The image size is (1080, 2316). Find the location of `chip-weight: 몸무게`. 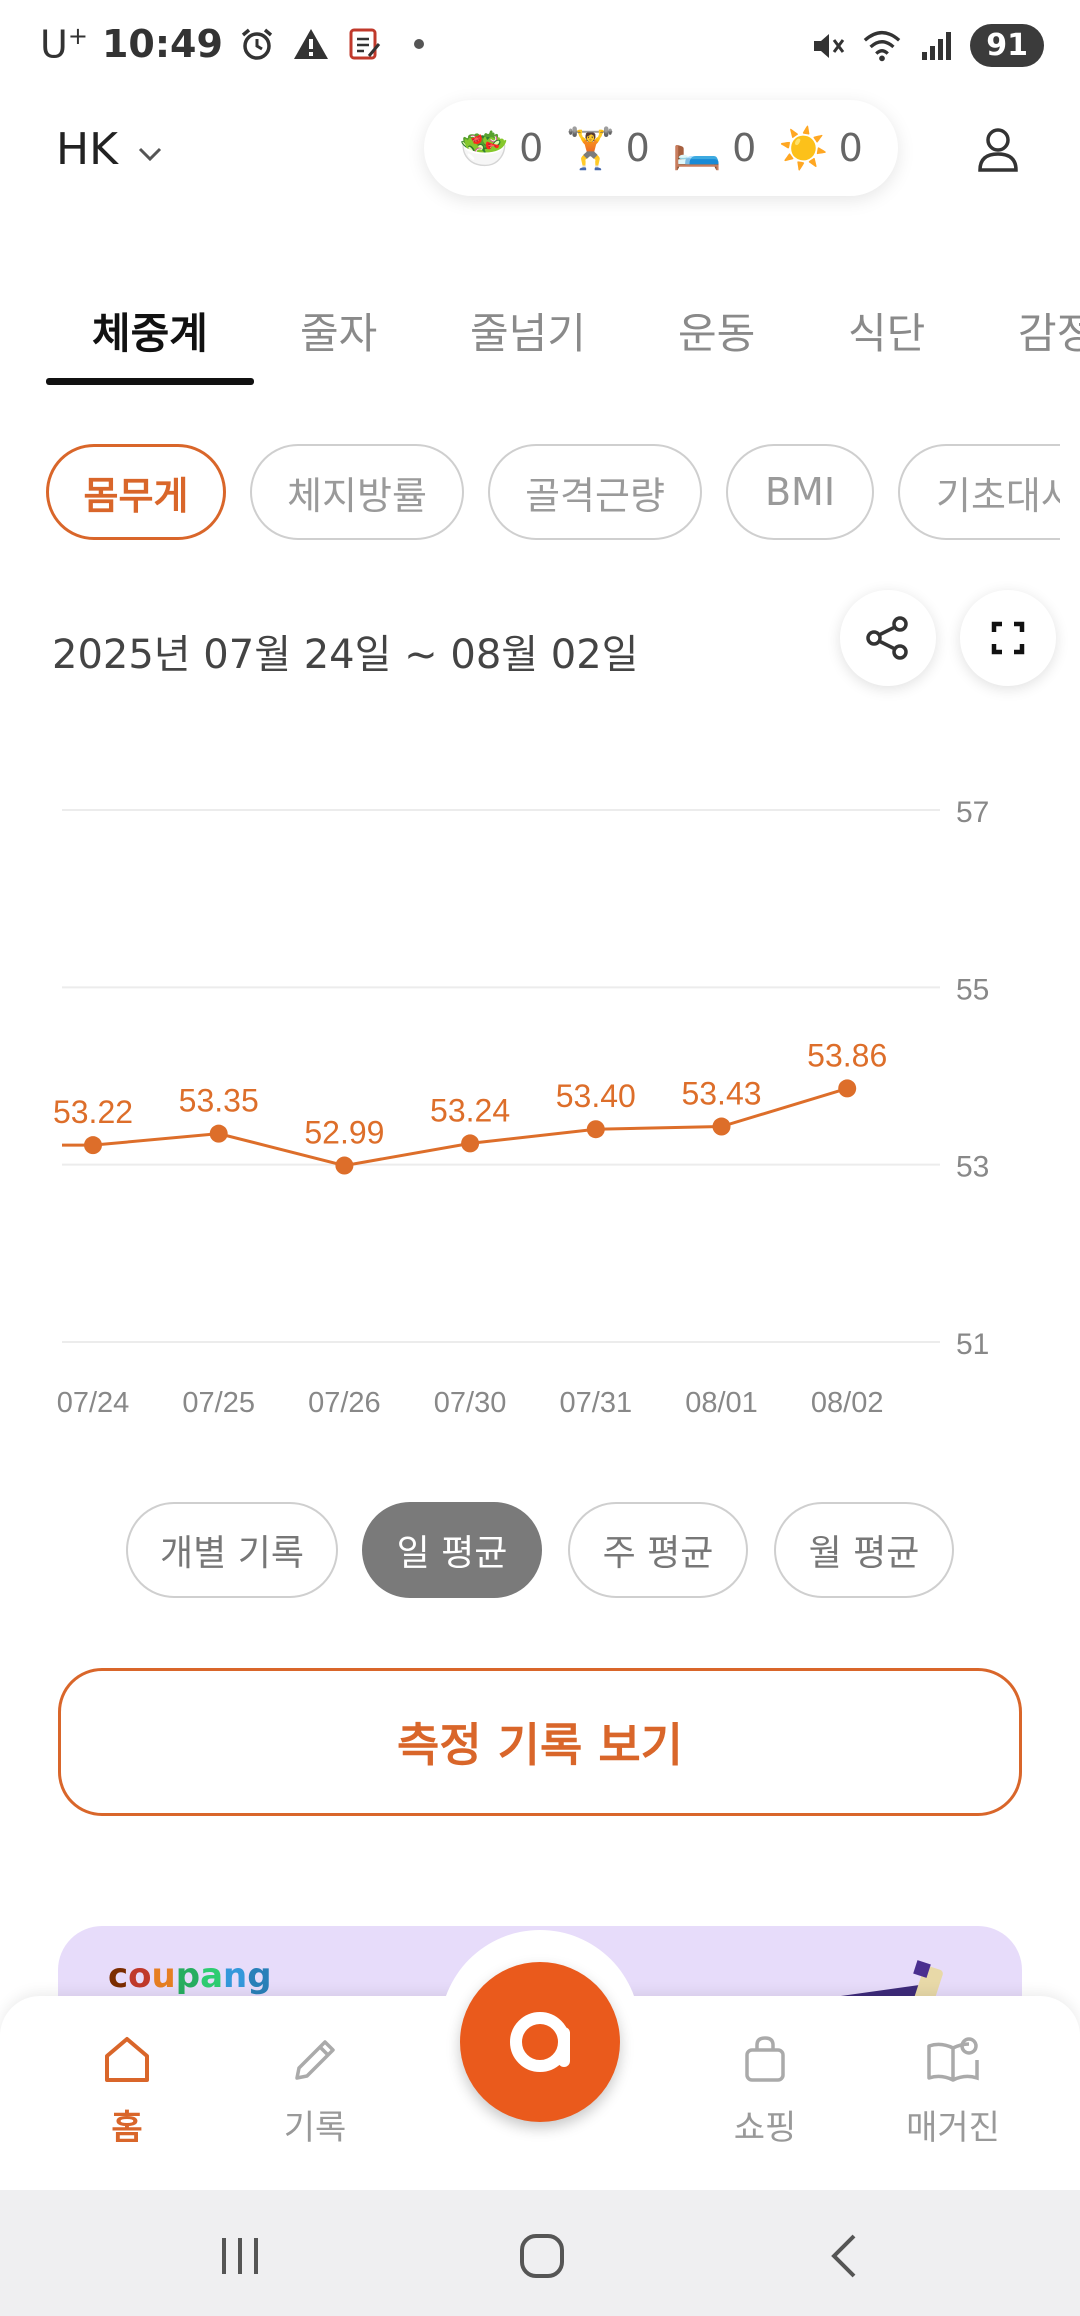

chip-weight: 몸무게 is located at coordinates (136, 492).